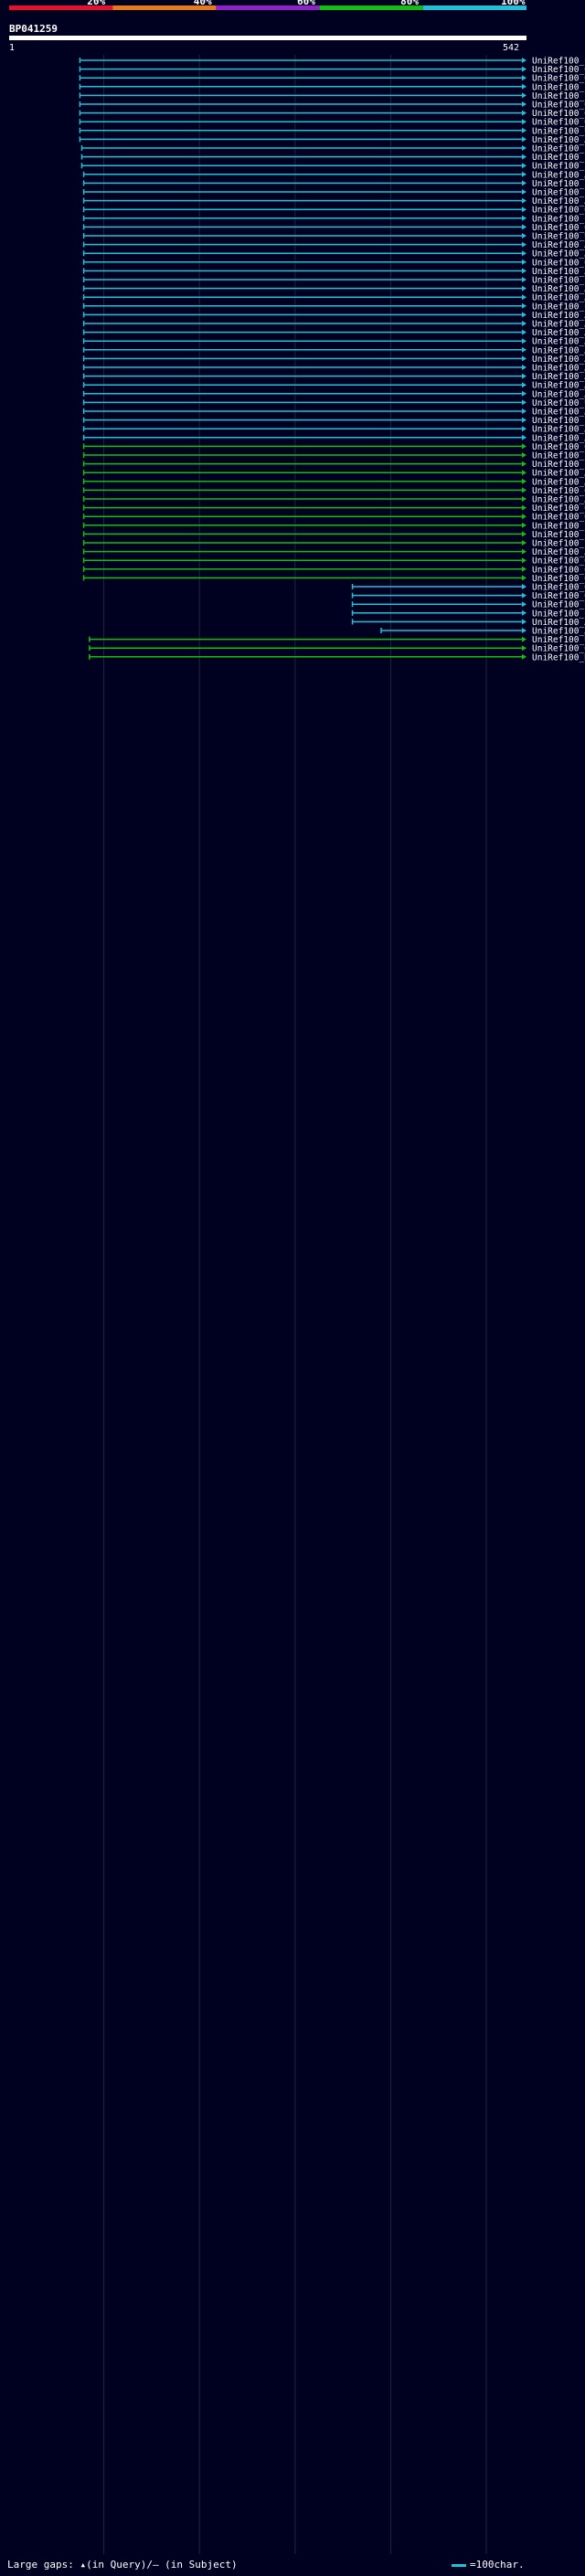  What do you see at coordinates (559, 570) in the screenshot?
I see `hit-label: UniRef100_Q944C7` at bounding box center [559, 570].